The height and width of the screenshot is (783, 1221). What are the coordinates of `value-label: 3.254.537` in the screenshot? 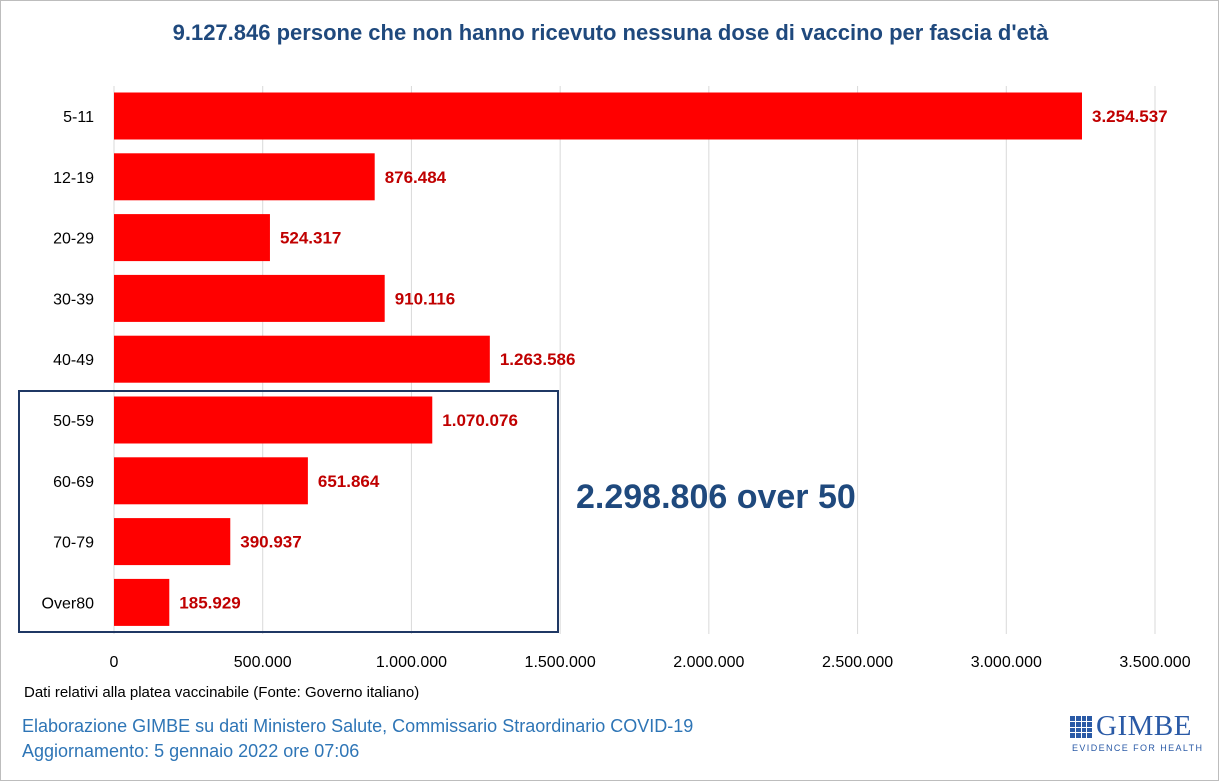 It's located at (1130, 116).